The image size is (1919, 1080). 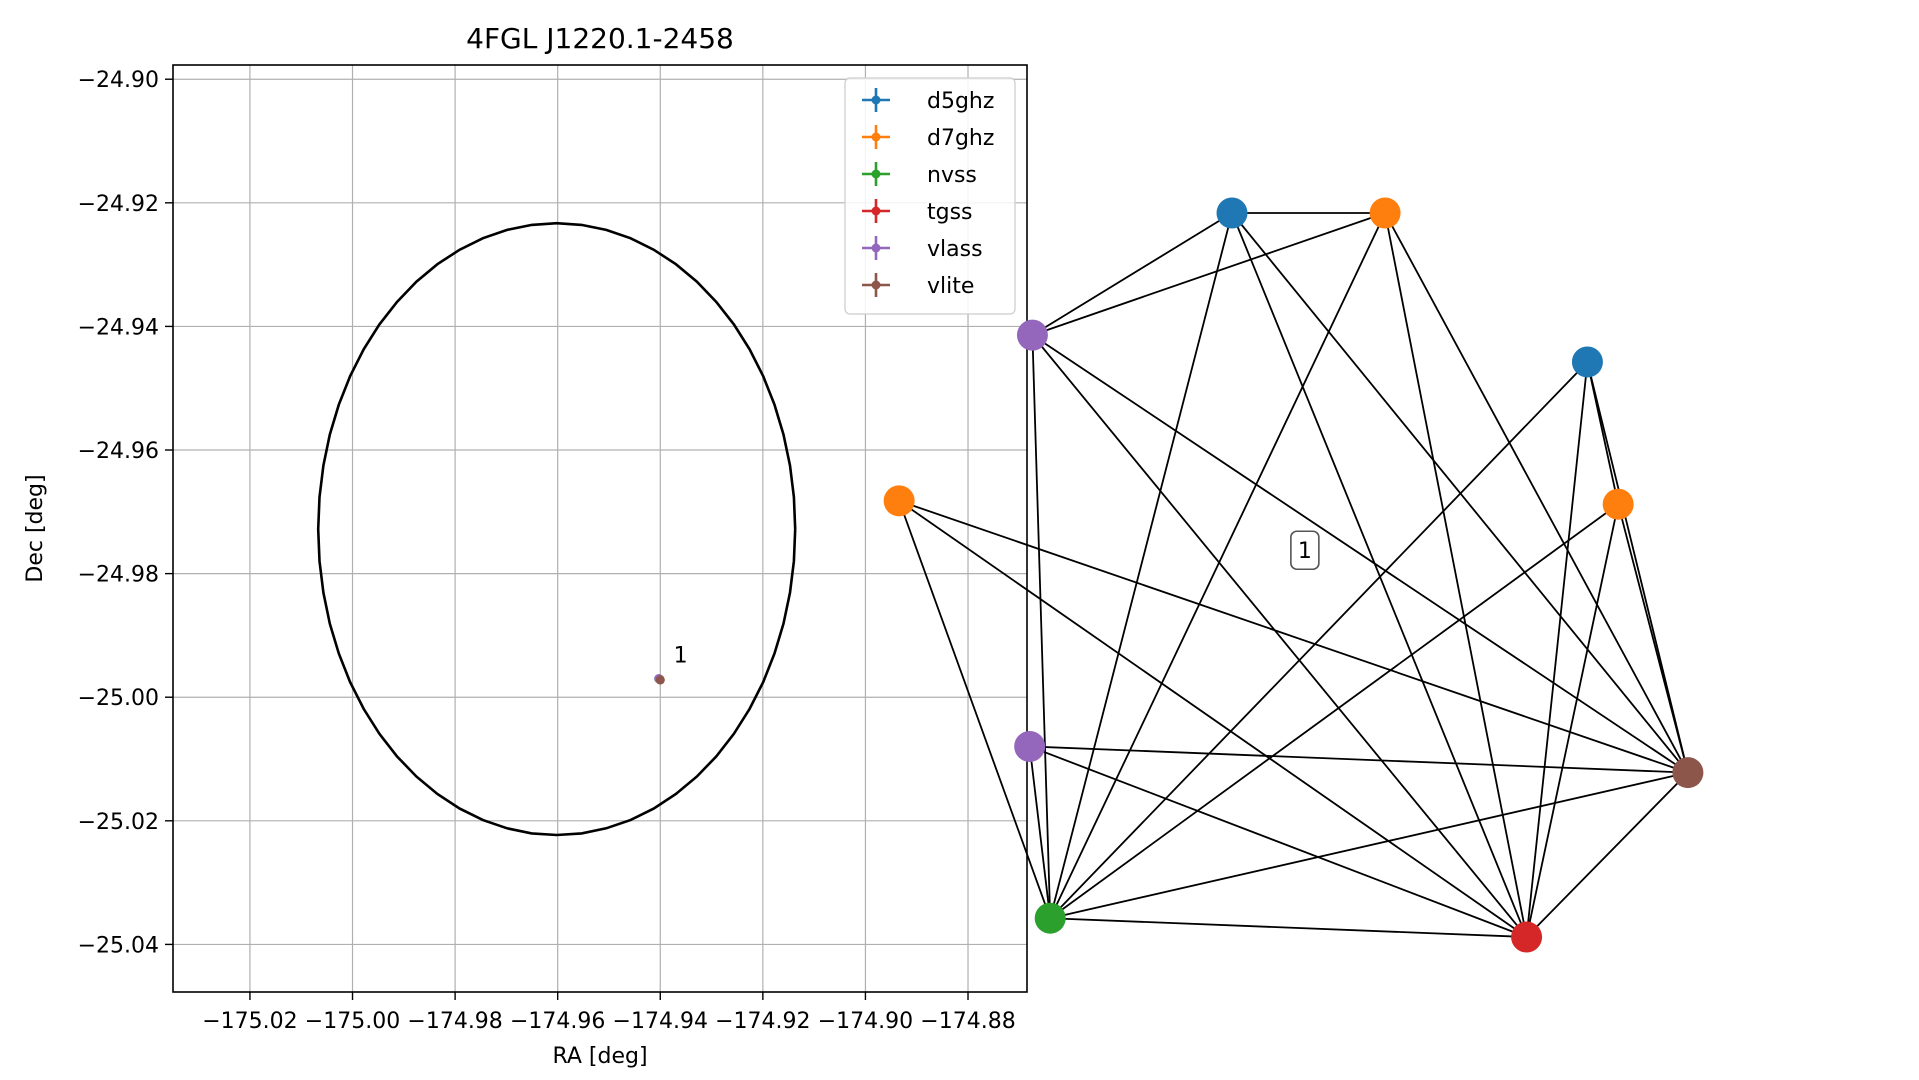 What do you see at coordinates (1587, 362) in the screenshot?
I see `network-node-d5b` at bounding box center [1587, 362].